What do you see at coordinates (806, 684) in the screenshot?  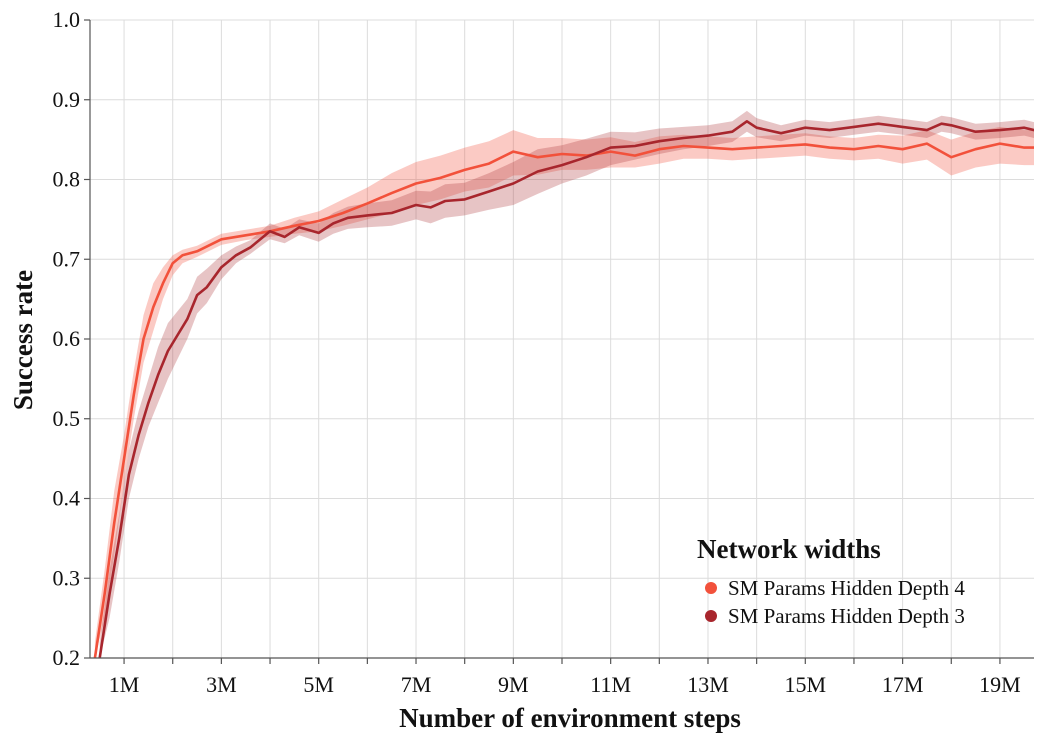 I see `x-tick-label: 15M` at bounding box center [806, 684].